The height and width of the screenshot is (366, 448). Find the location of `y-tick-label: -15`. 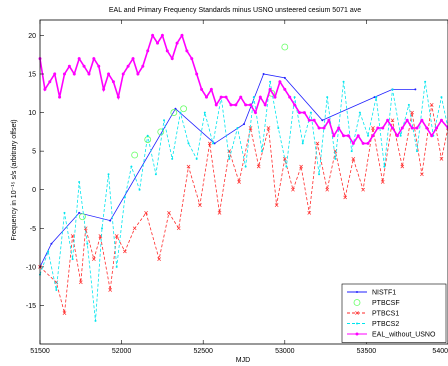

y-tick-label: -15 is located at coordinates (31, 306).